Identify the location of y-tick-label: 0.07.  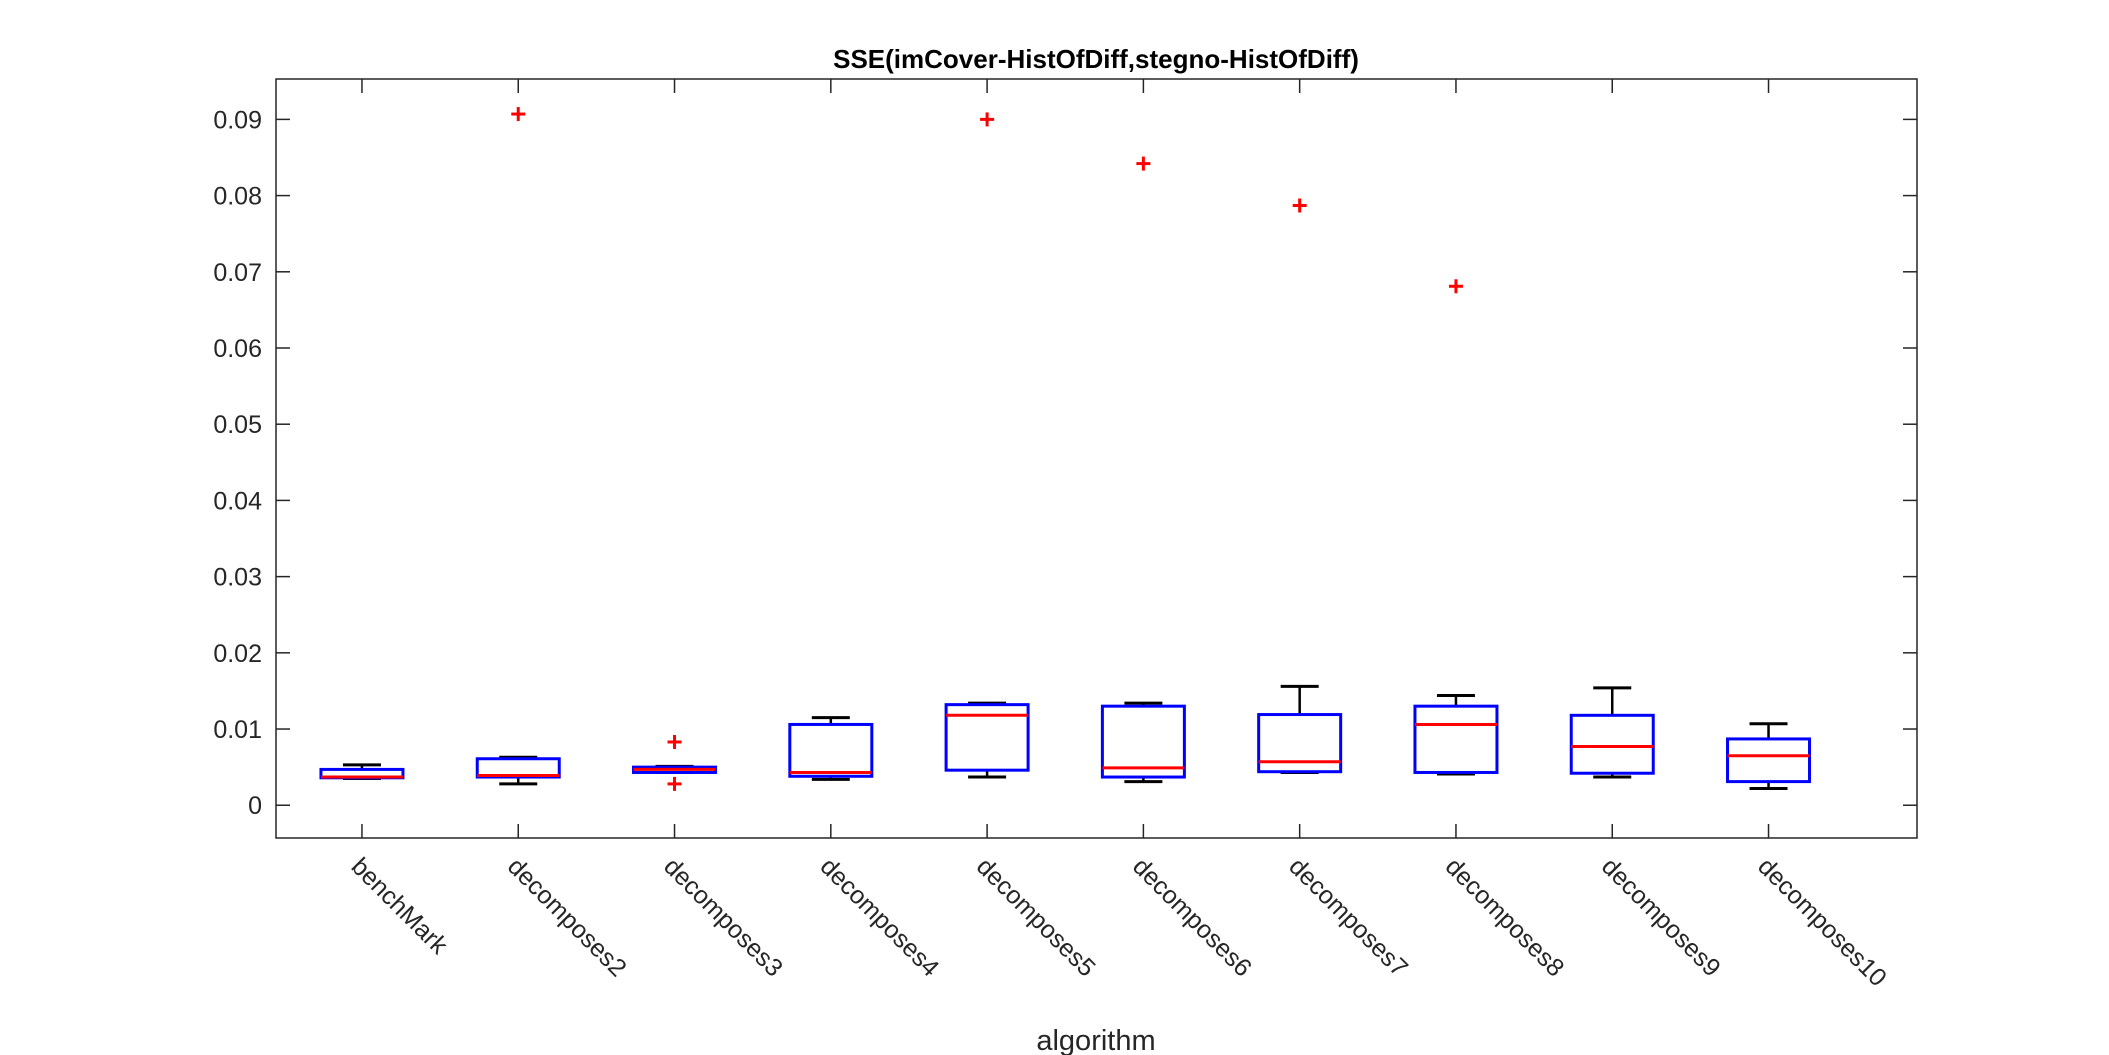
(237, 273).